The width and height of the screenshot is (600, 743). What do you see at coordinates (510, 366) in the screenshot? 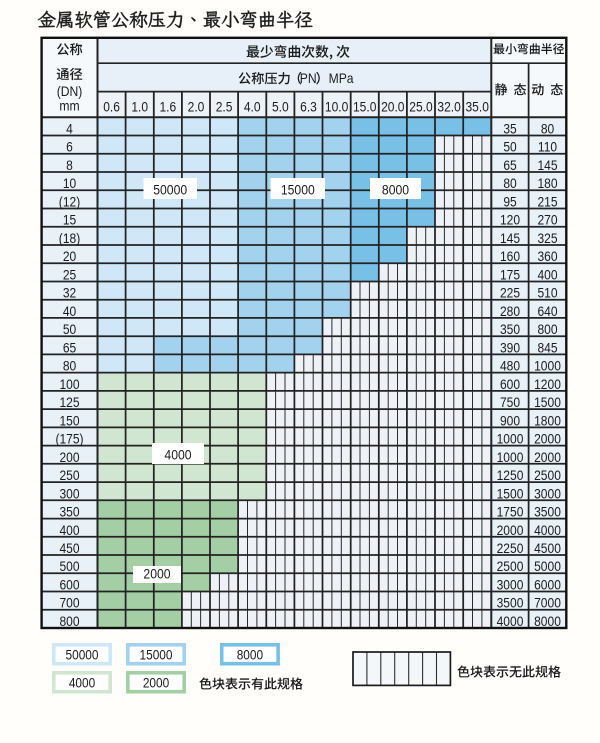
I see `svg-text: 480` at bounding box center [510, 366].